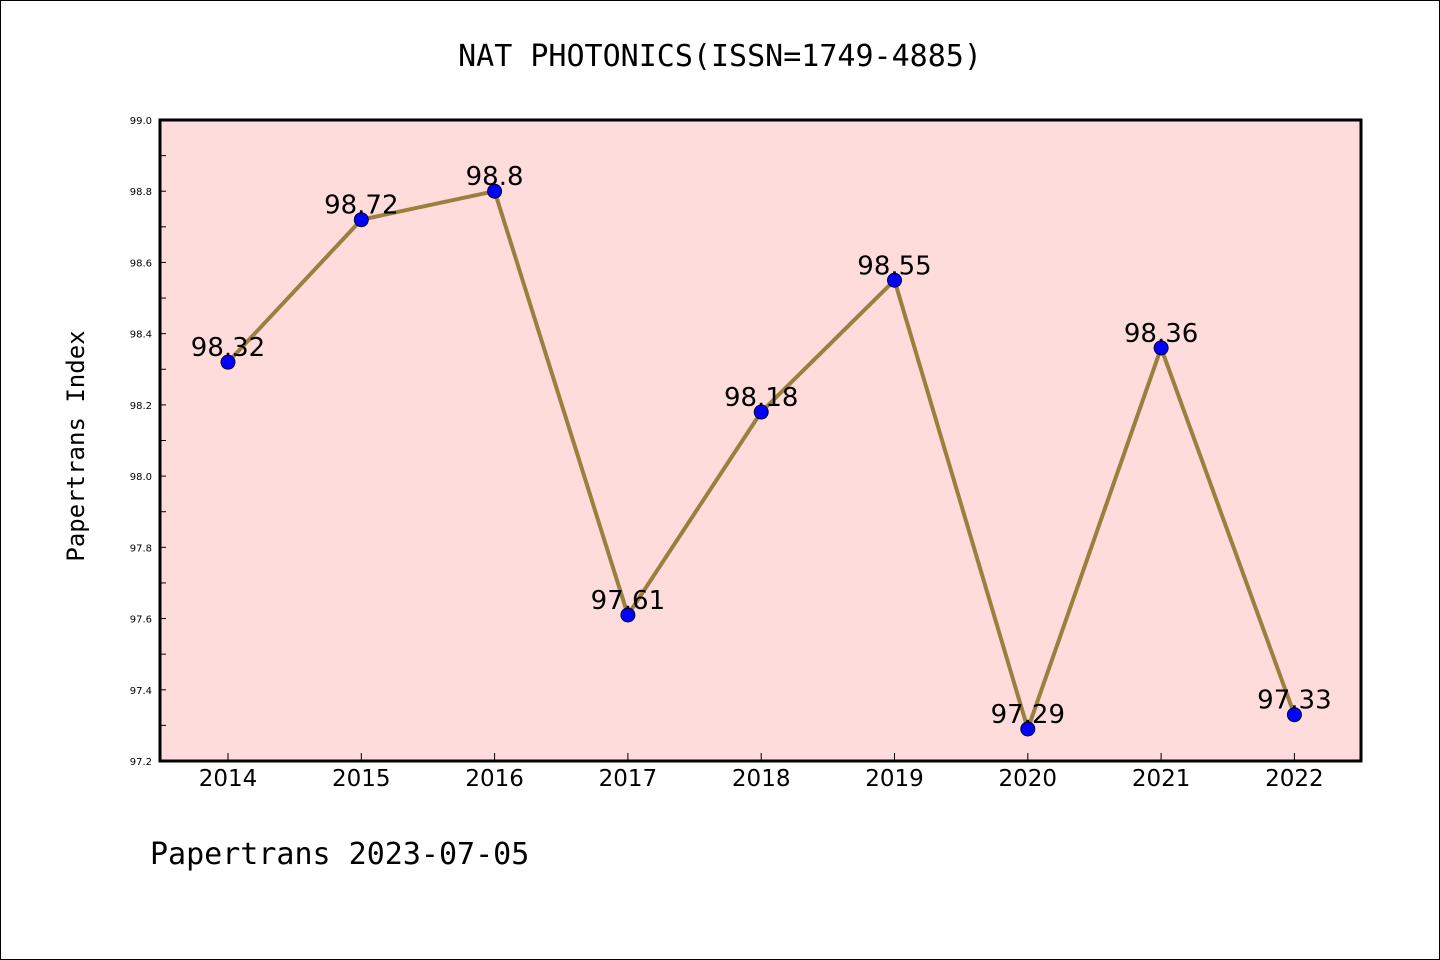  Describe the element at coordinates (228, 779) in the screenshot. I see `x-tick-label: 2014` at that location.